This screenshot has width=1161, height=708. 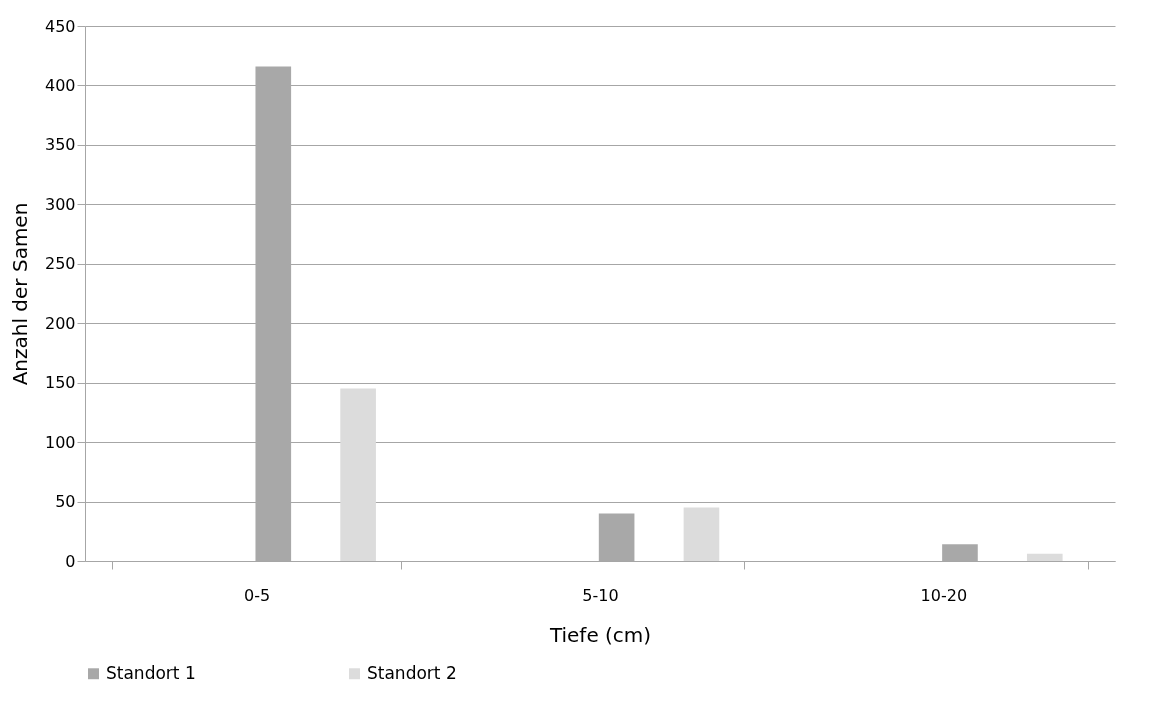 What do you see at coordinates (600, 595) in the screenshot?
I see `x-tick-label: 5-10` at bounding box center [600, 595].